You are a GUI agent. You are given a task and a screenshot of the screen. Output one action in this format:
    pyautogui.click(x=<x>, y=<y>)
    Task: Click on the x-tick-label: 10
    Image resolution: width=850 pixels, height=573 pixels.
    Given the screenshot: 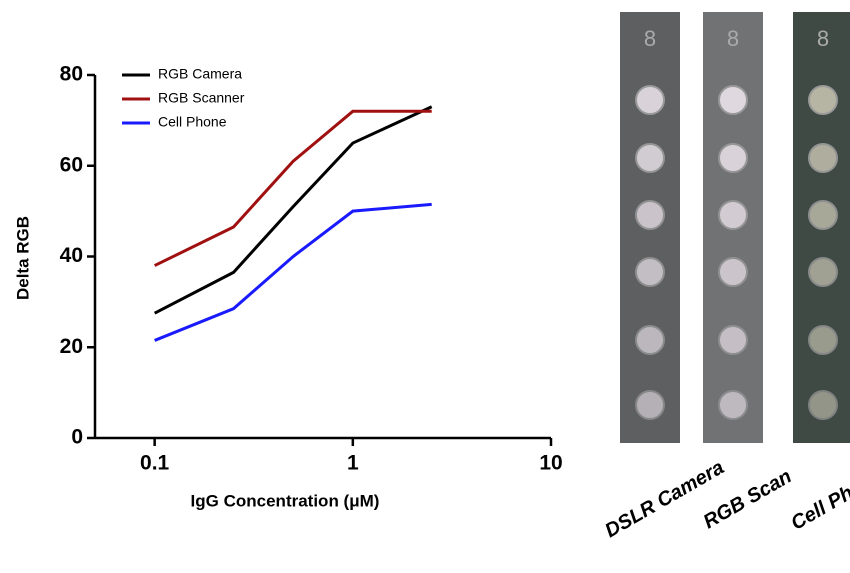 What is the action you would take?
    pyautogui.click(x=550, y=463)
    